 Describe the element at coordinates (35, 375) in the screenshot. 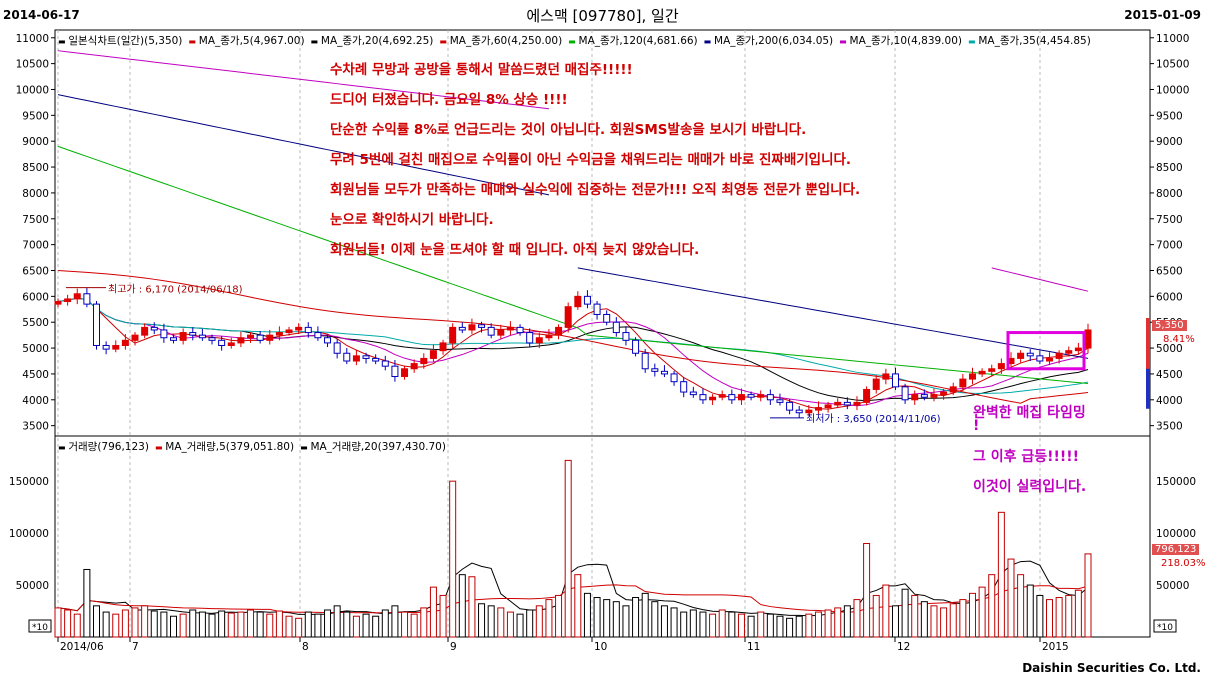

I see `price-tick-label-left-13: 4500` at that location.